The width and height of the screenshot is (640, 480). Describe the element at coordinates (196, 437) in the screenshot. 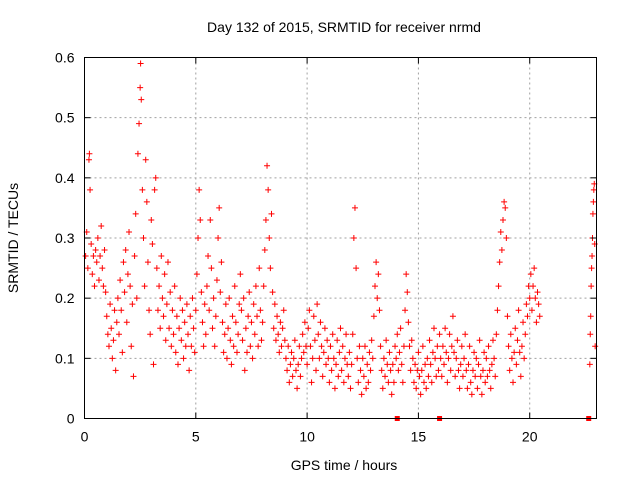

I see `x-tick-label: 5` at that location.